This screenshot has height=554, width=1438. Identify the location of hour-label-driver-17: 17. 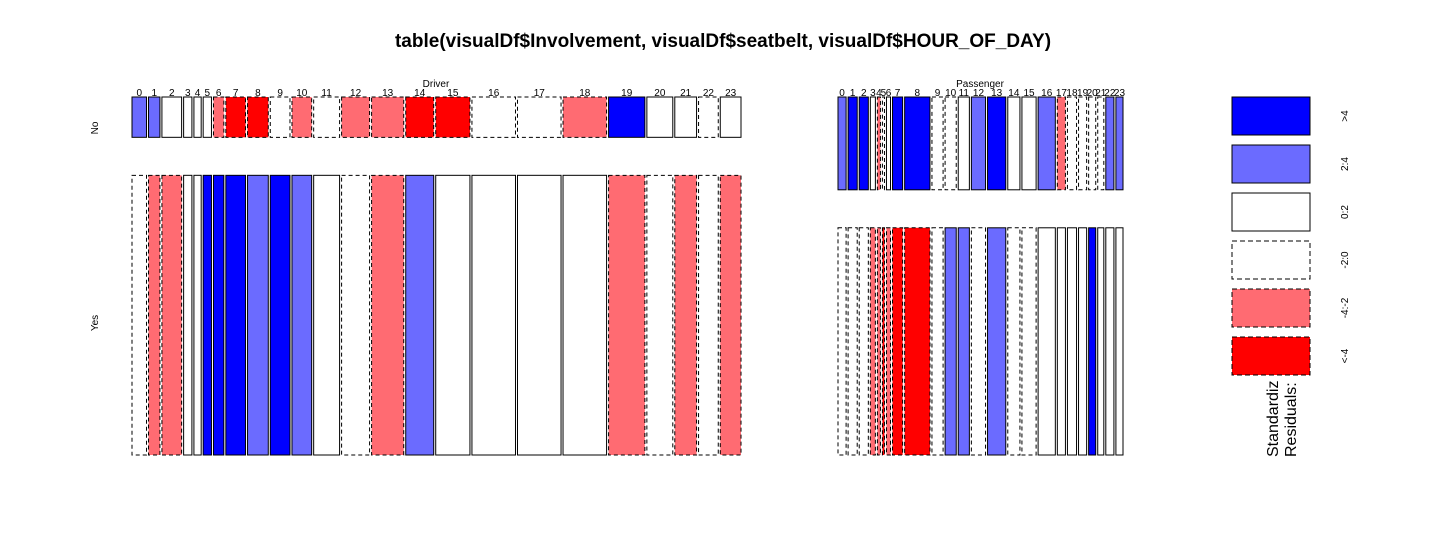
(540, 93).